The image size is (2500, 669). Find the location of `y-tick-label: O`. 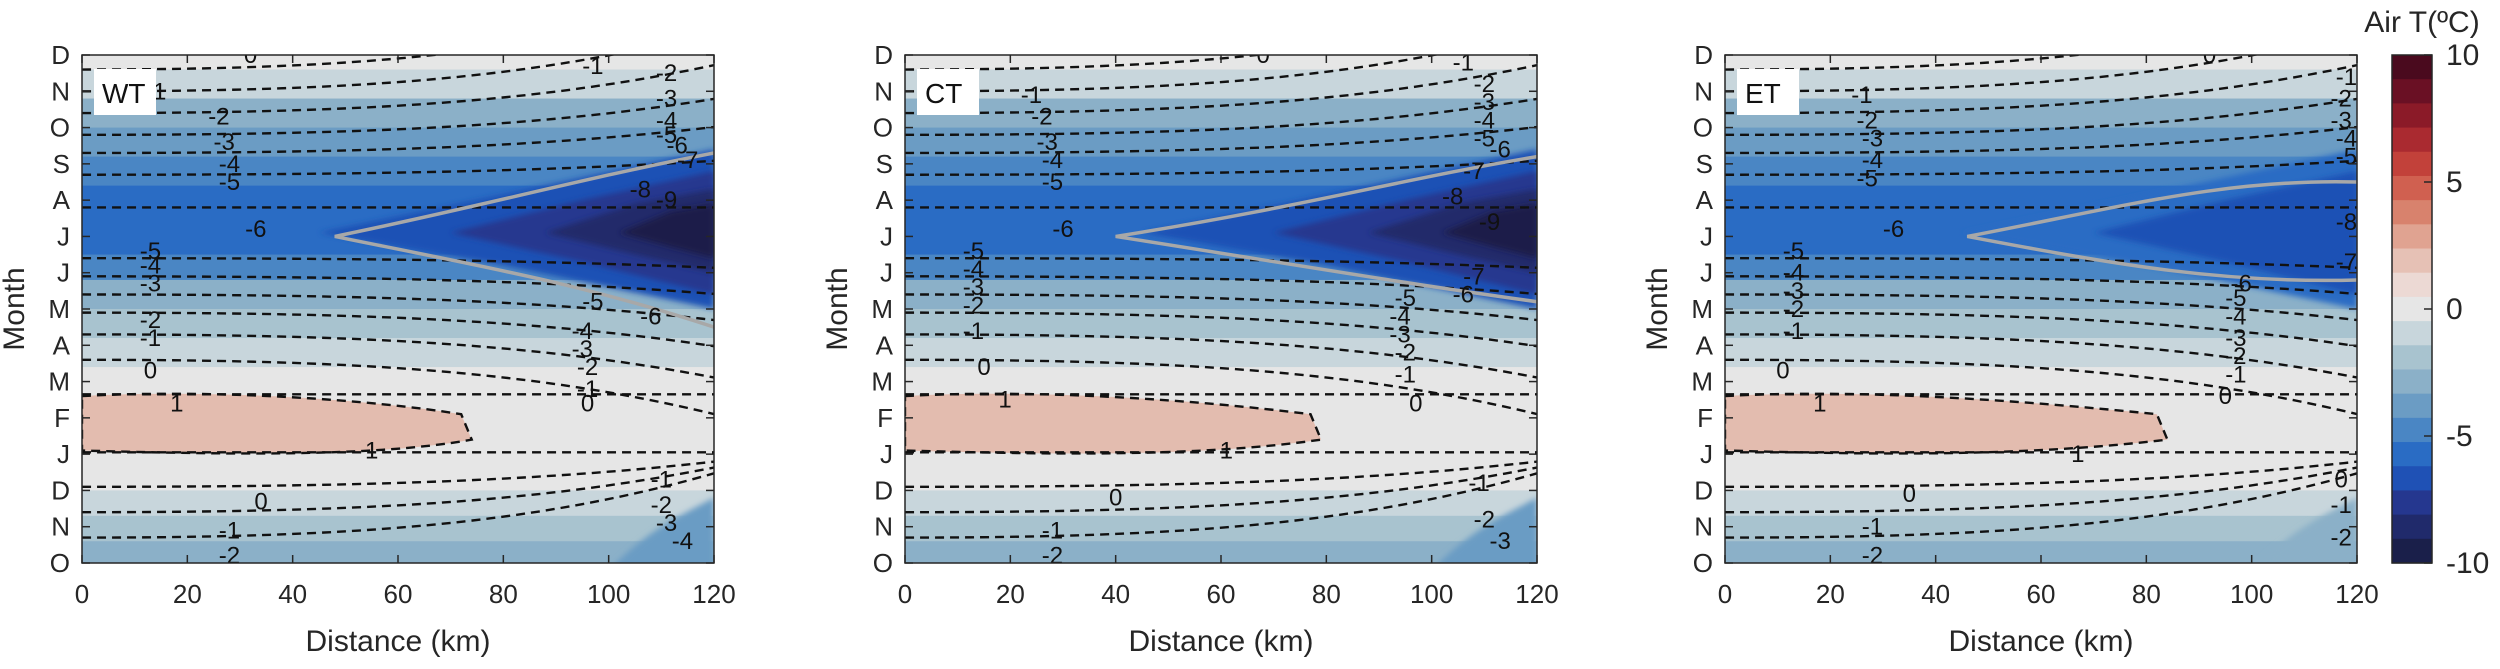

y-tick-label: O is located at coordinates (60, 563).